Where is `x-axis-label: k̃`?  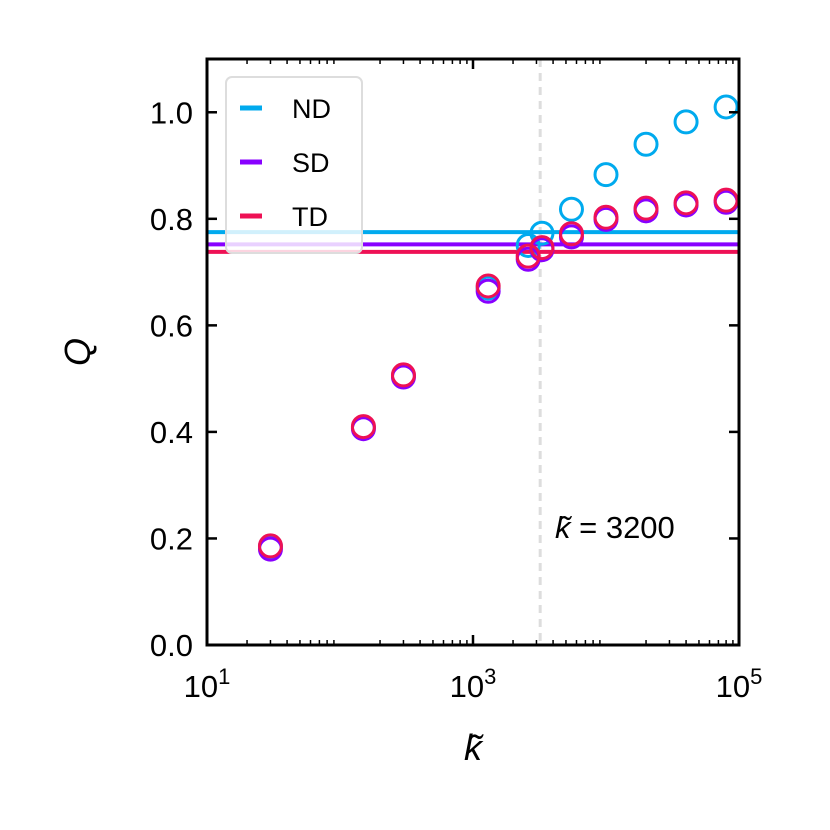
x-axis-label: k̃ is located at coordinates (474, 747).